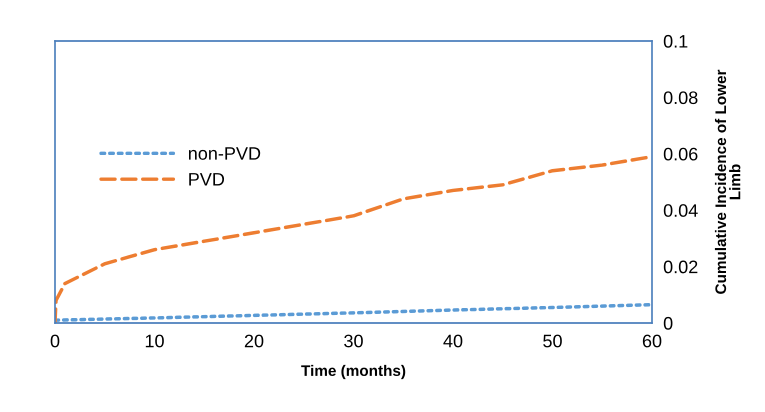 This screenshot has height=412, width=765. I want to click on y-tick-label: 0.08, so click(681, 97).